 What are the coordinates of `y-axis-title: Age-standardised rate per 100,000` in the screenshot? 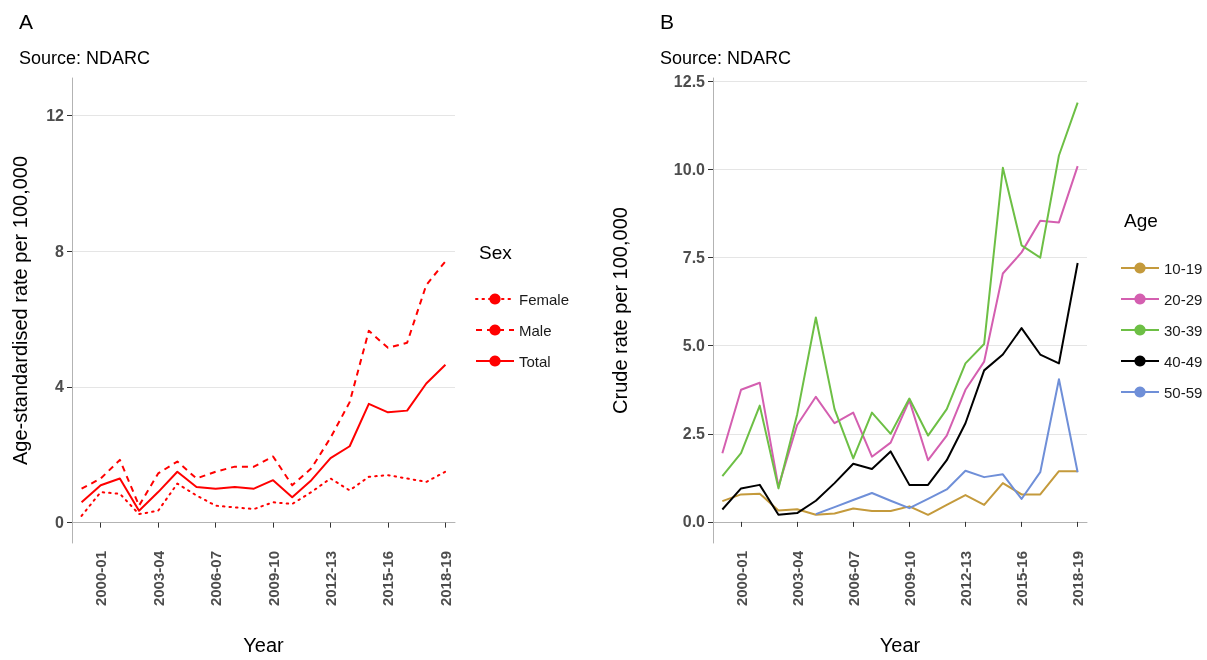 It's located at (20, 310).